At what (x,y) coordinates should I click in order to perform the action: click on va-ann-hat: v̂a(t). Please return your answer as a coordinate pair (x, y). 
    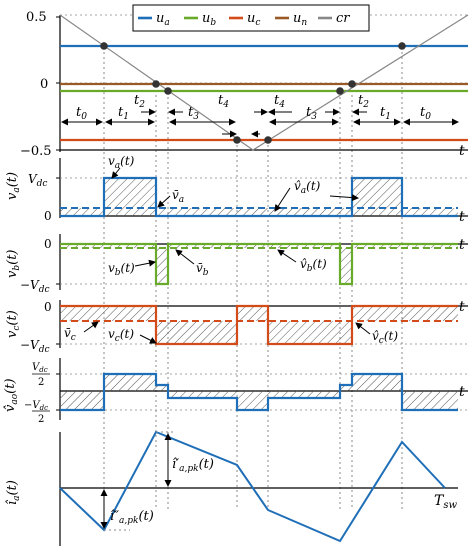
    Looking at the image, I should click on (307, 187).